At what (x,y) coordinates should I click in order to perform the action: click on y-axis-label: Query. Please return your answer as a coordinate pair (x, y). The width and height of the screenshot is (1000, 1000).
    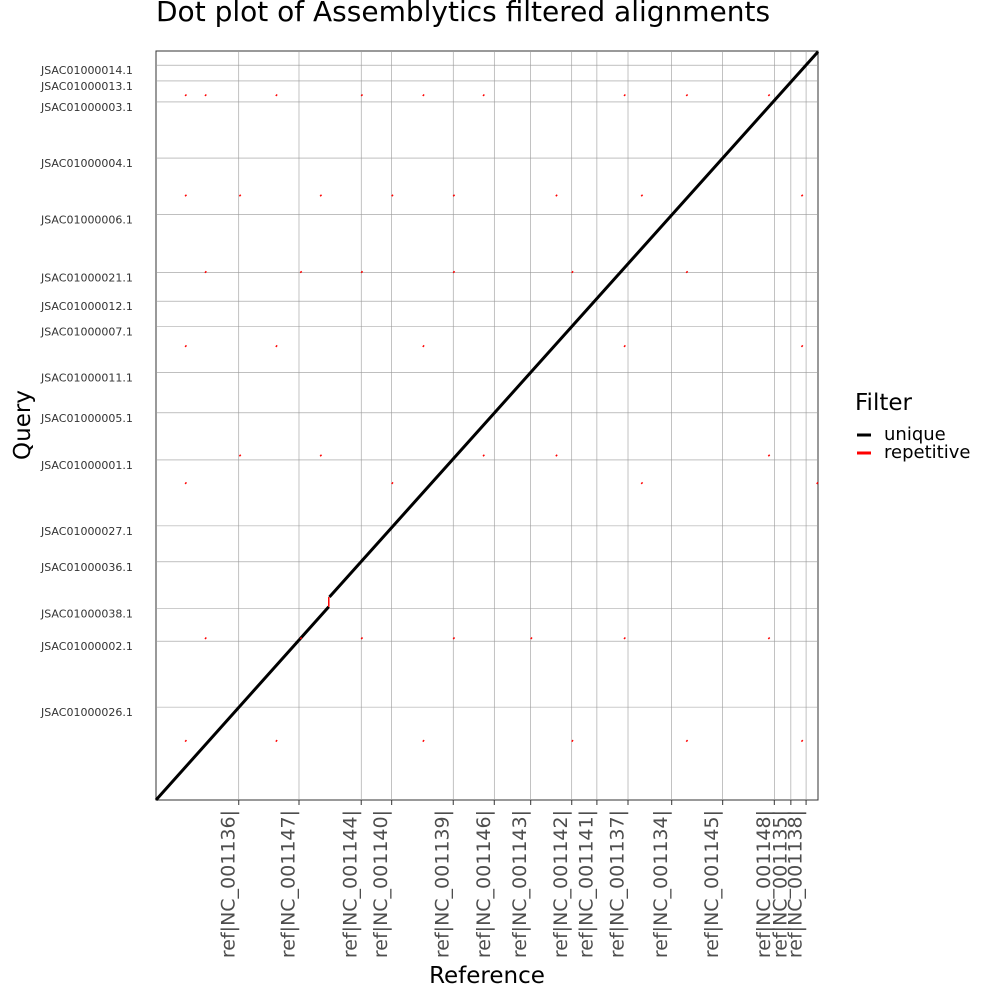
    Looking at the image, I should click on (23, 425).